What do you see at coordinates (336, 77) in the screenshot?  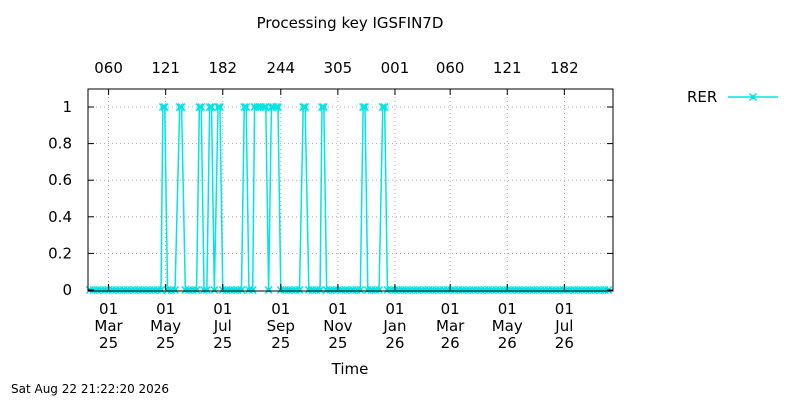 I see `x-axis-top: 060 121 182 244 305 001 060 121 182` at bounding box center [336, 77].